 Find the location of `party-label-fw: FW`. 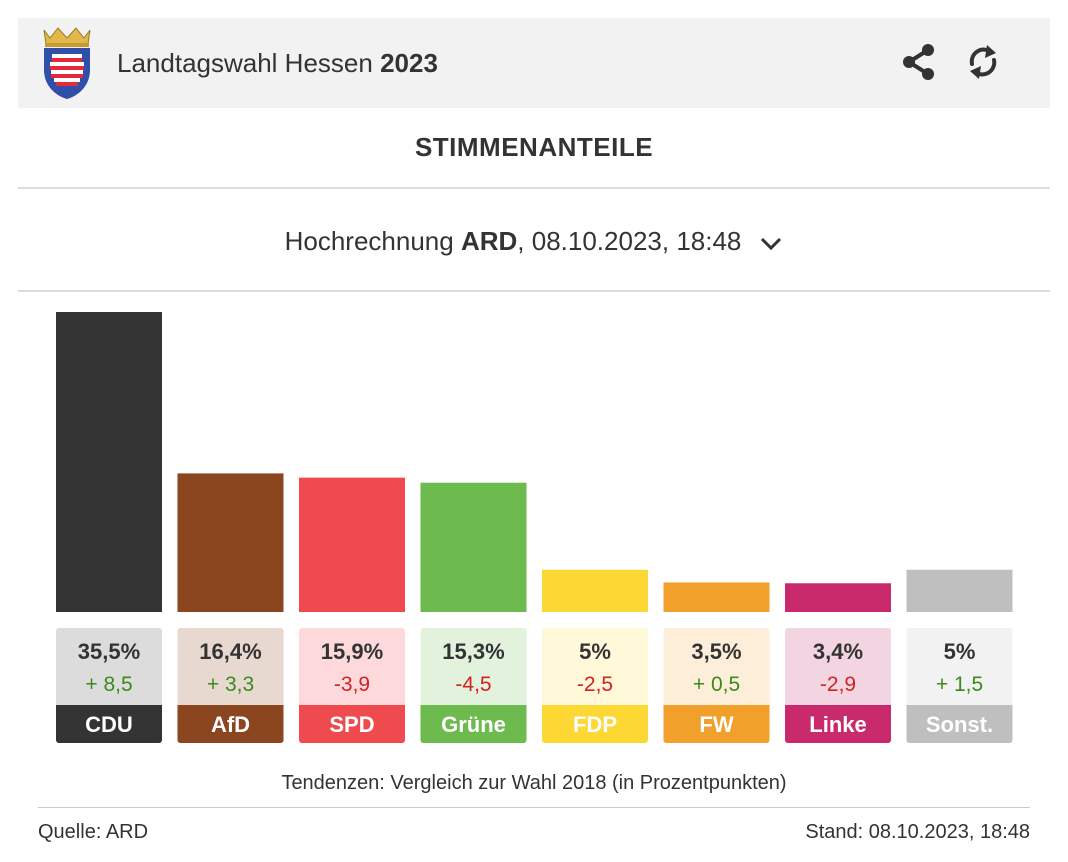

party-label-fw: FW is located at coordinates (716, 724).